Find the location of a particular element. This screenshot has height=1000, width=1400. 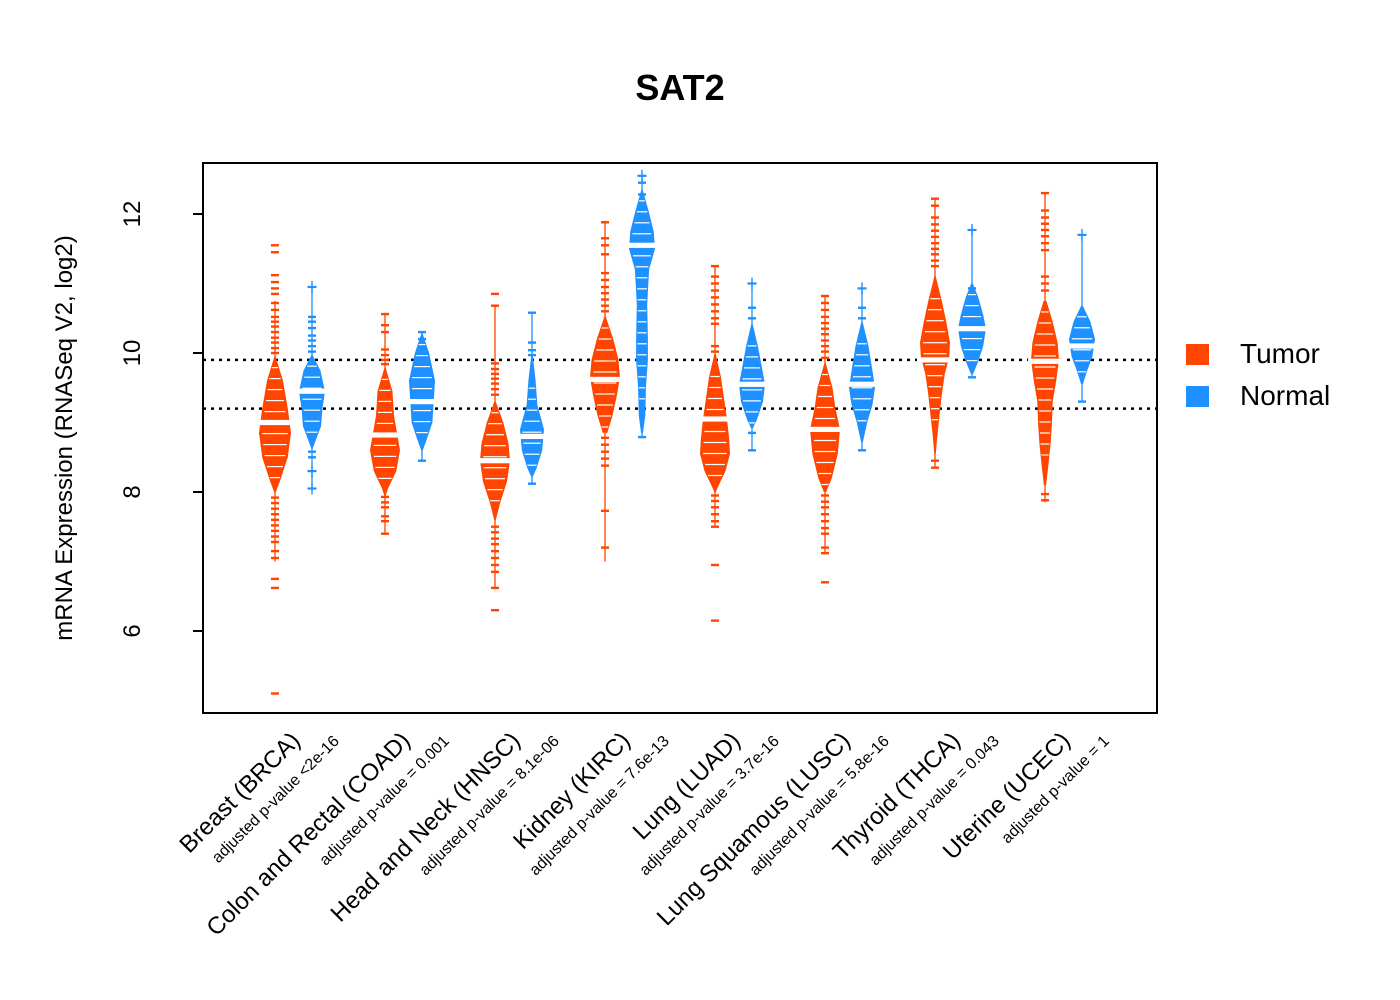

bean-luad-normal is located at coordinates (752, 364).